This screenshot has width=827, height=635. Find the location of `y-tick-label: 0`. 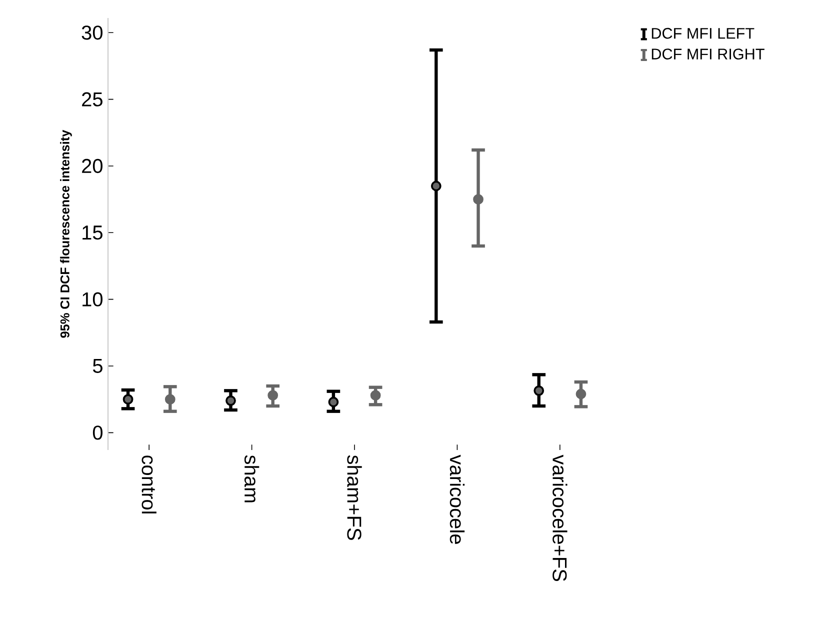

y-tick-label: 0 is located at coordinates (97, 433).